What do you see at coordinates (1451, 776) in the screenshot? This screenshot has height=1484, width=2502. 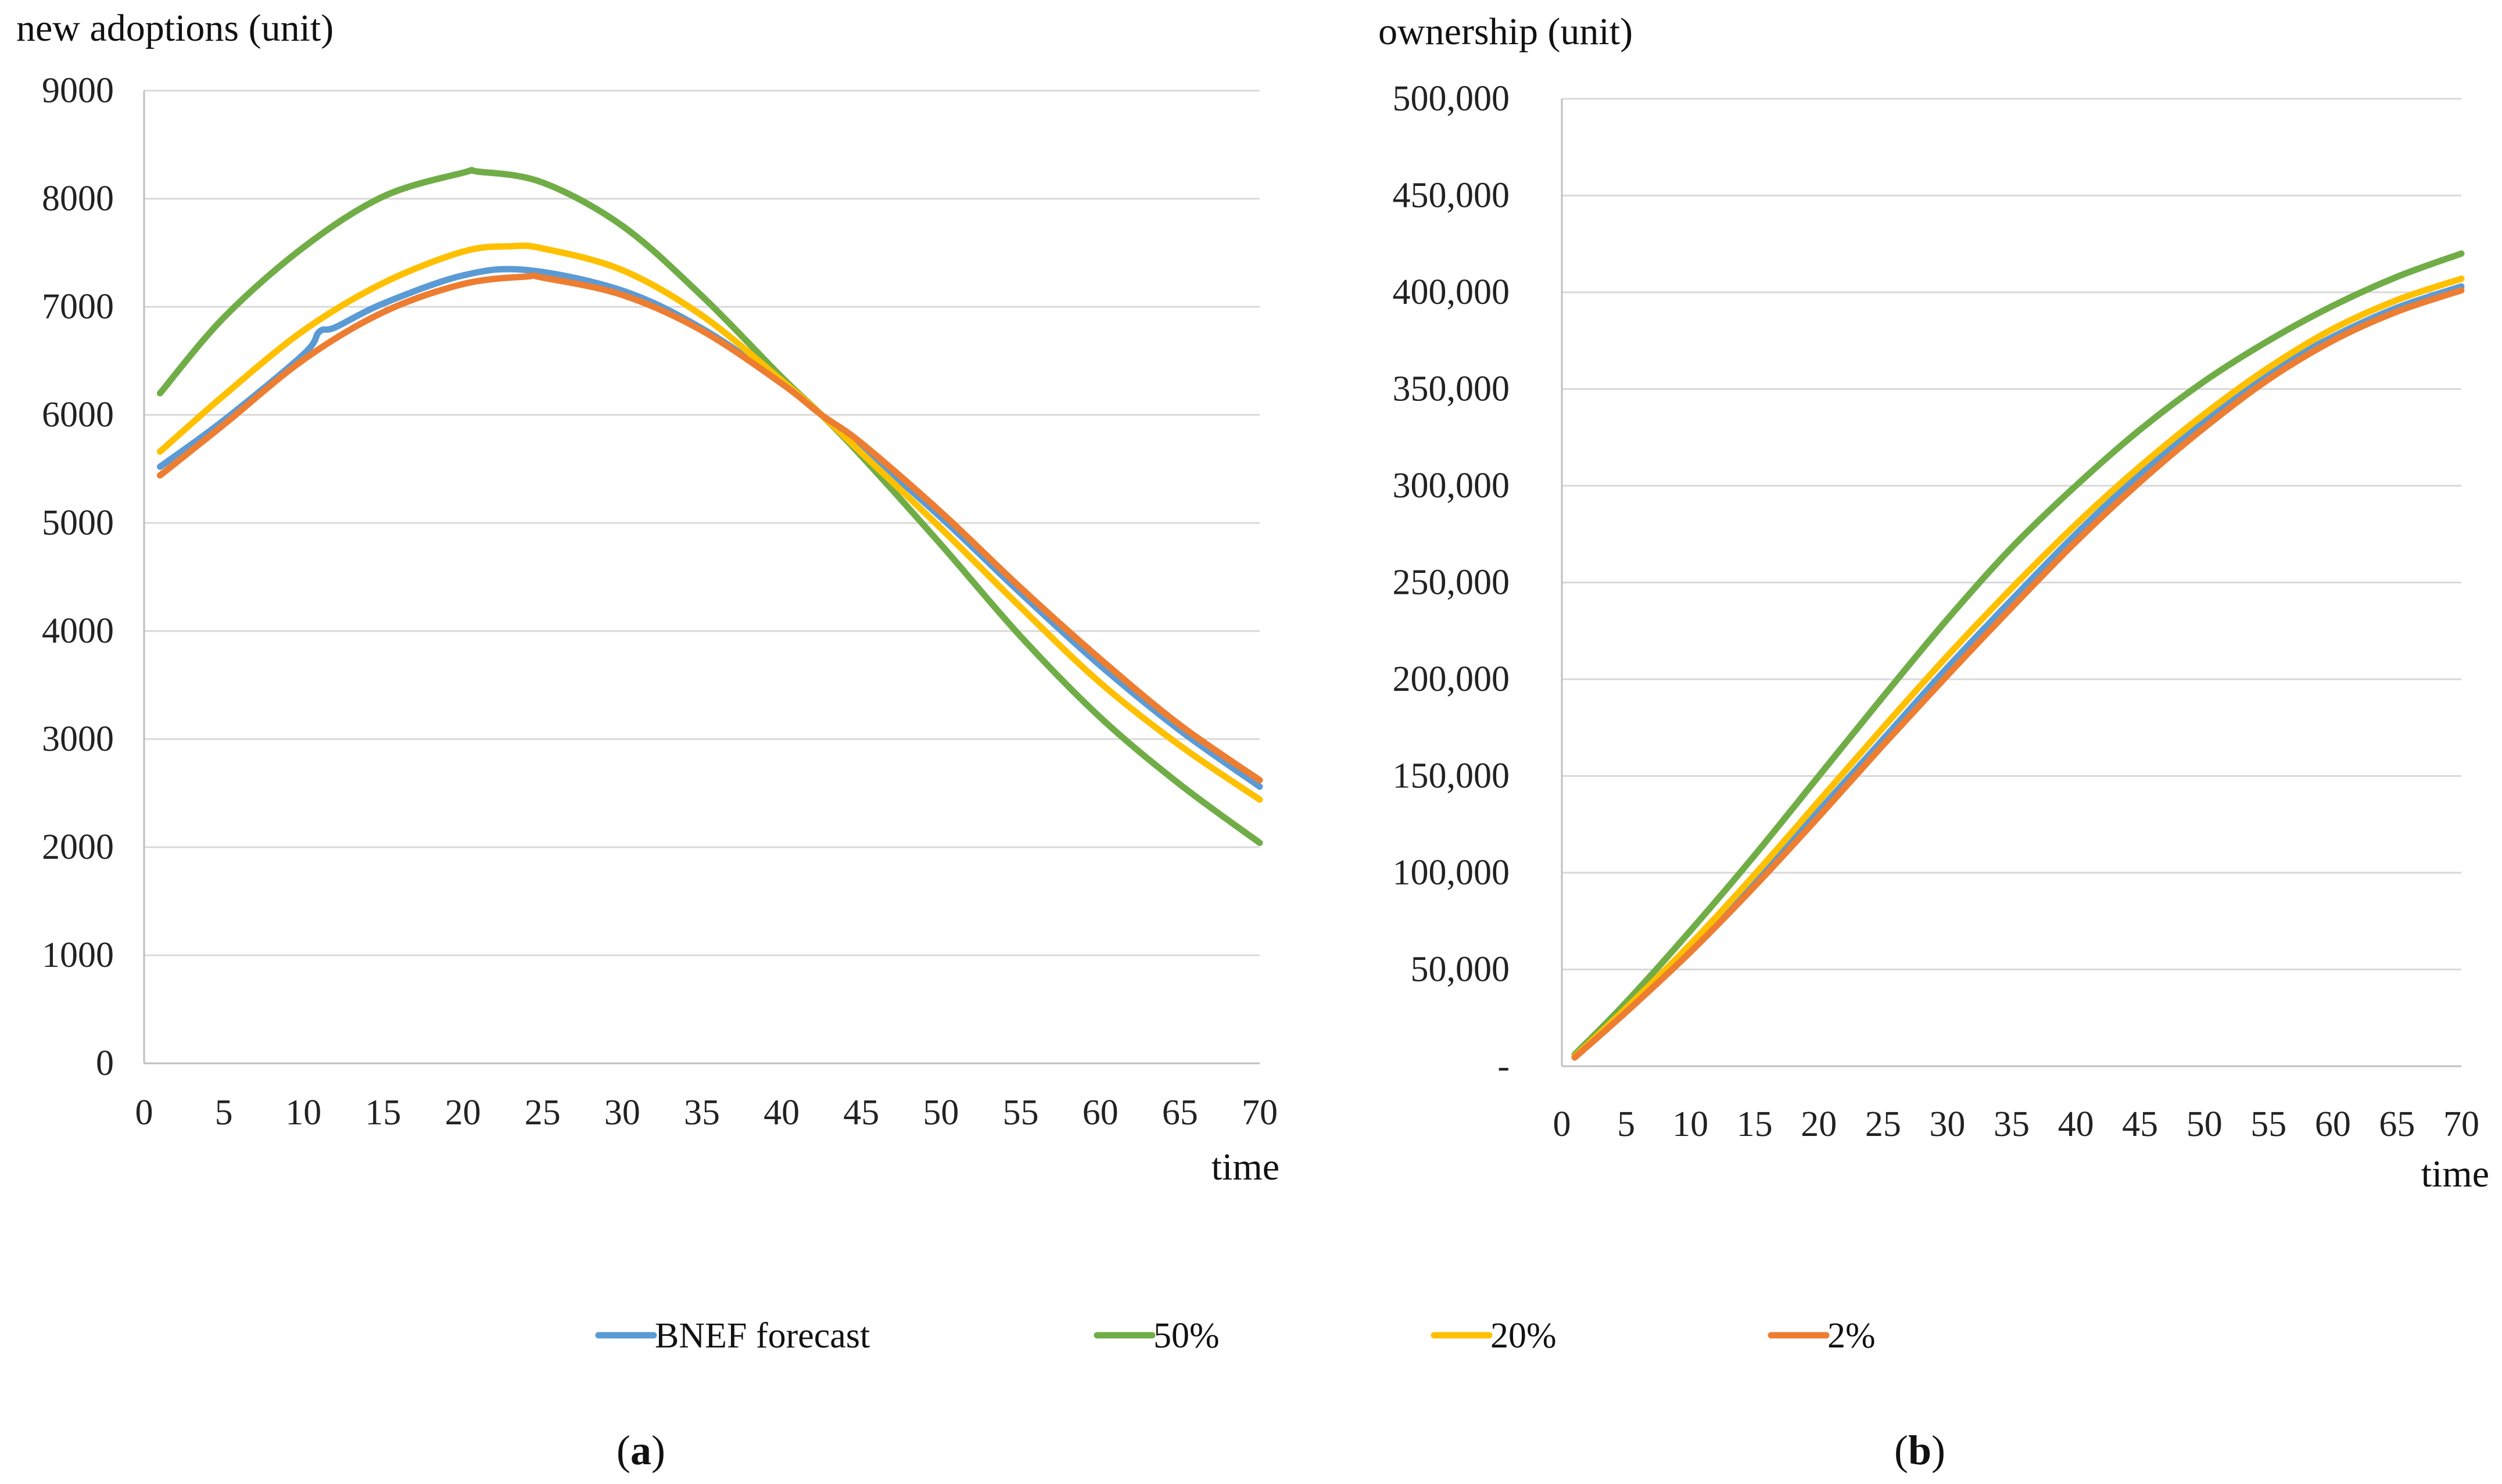 I see `y-tick-label: 150,000` at bounding box center [1451, 776].